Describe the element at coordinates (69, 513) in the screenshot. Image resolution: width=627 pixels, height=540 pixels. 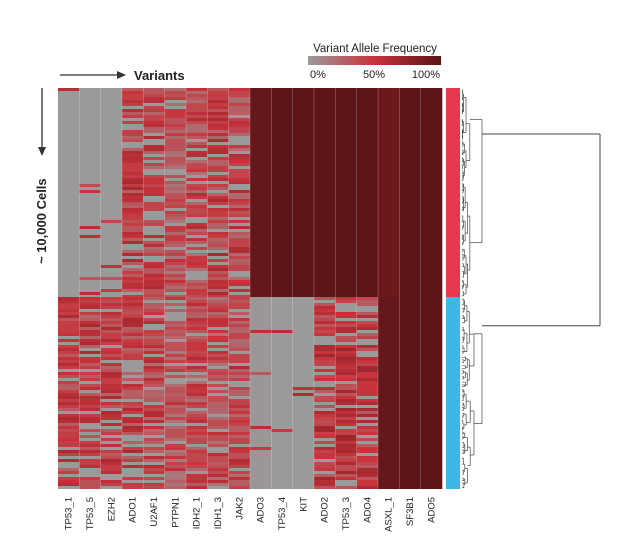
I see `variant-label: TP53_1` at that location.